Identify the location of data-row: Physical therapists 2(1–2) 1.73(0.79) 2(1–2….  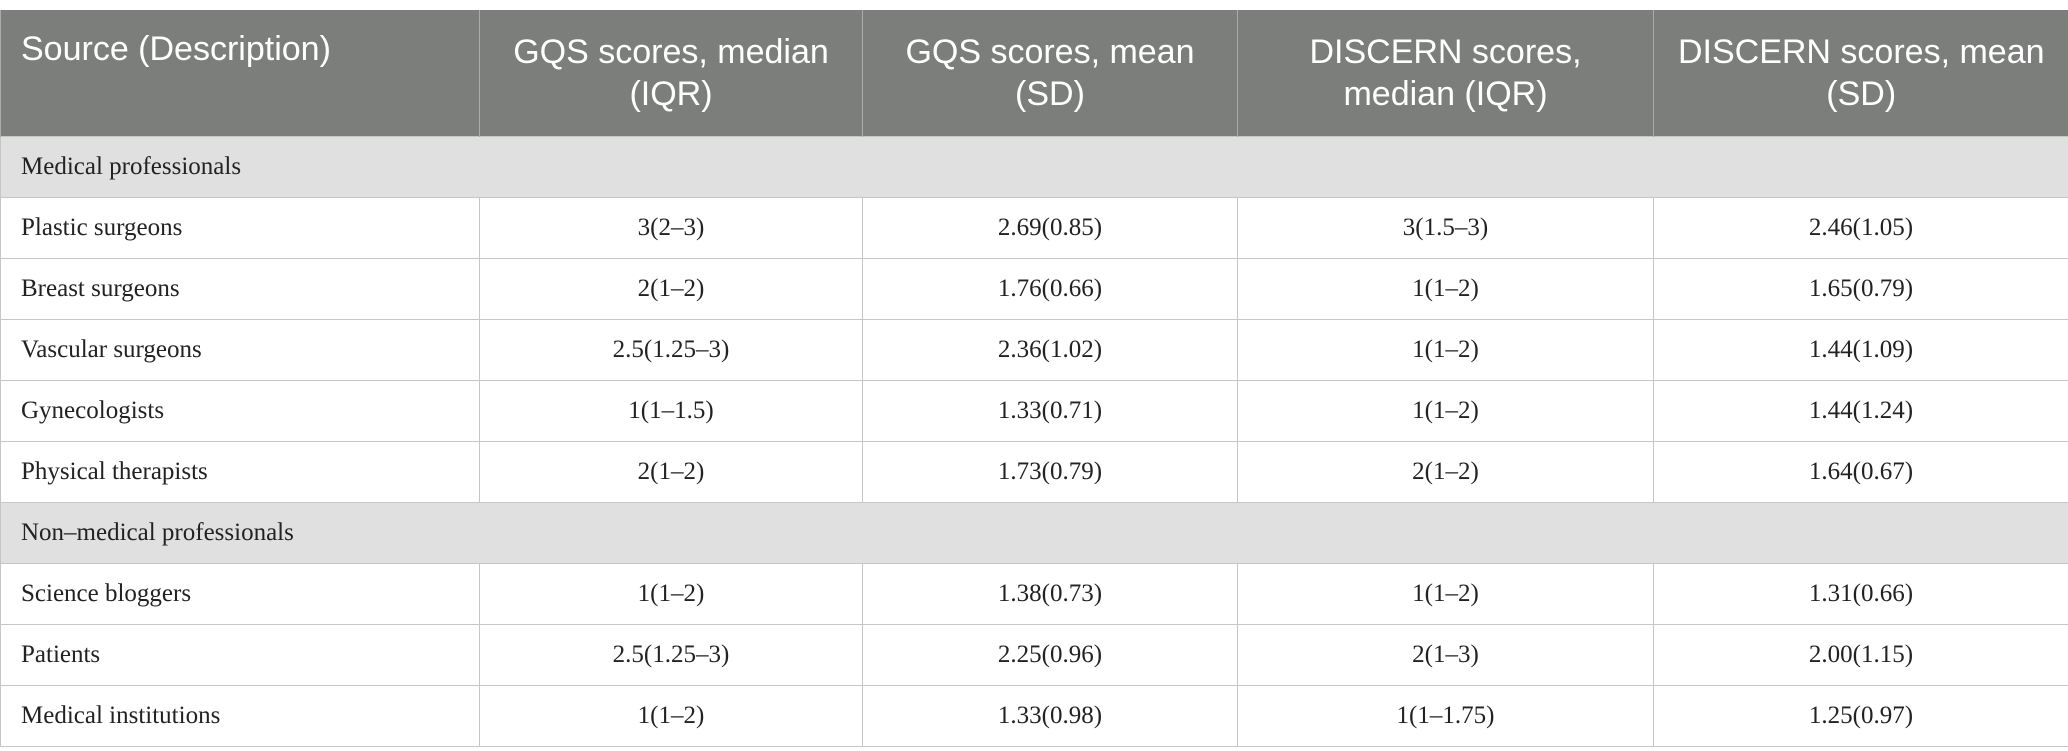
(1034, 472).